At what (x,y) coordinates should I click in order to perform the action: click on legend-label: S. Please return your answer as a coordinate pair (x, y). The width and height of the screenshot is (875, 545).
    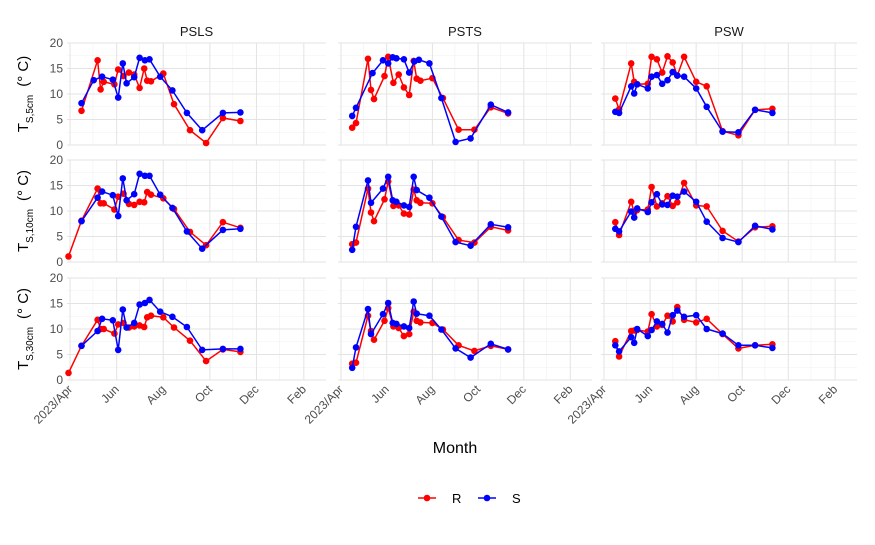
    Looking at the image, I should click on (516, 498).